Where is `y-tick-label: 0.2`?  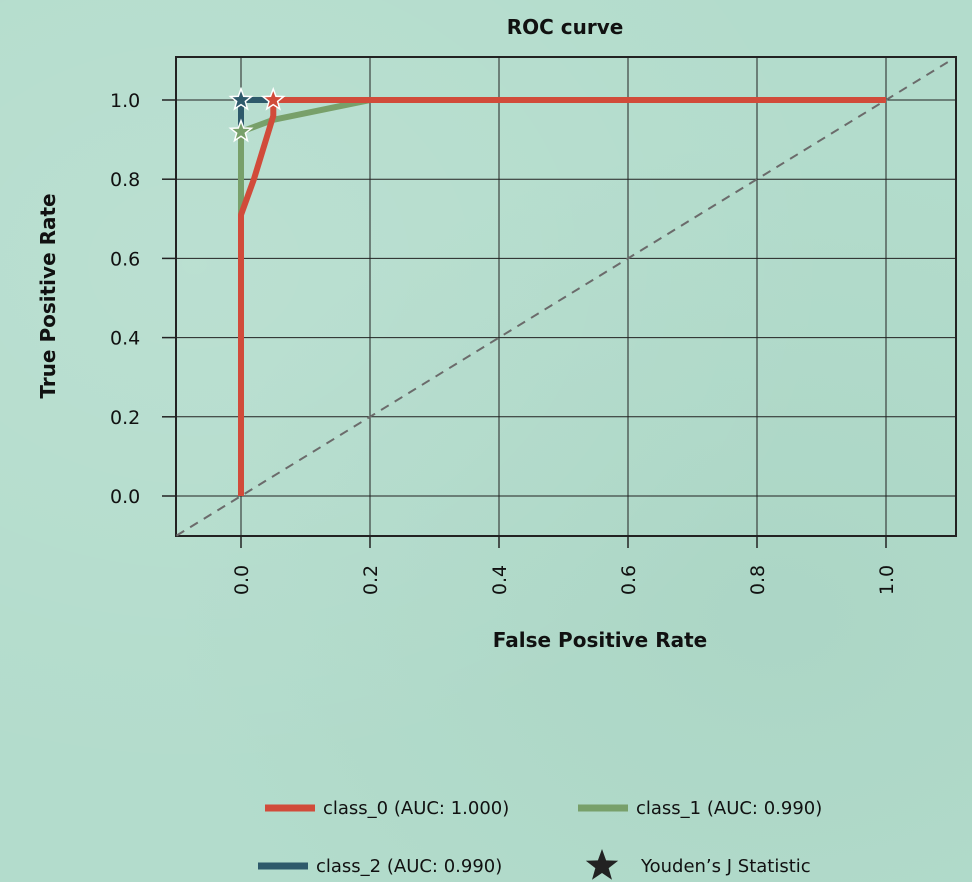 y-tick-label: 0.2 is located at coordinates (125, 418).